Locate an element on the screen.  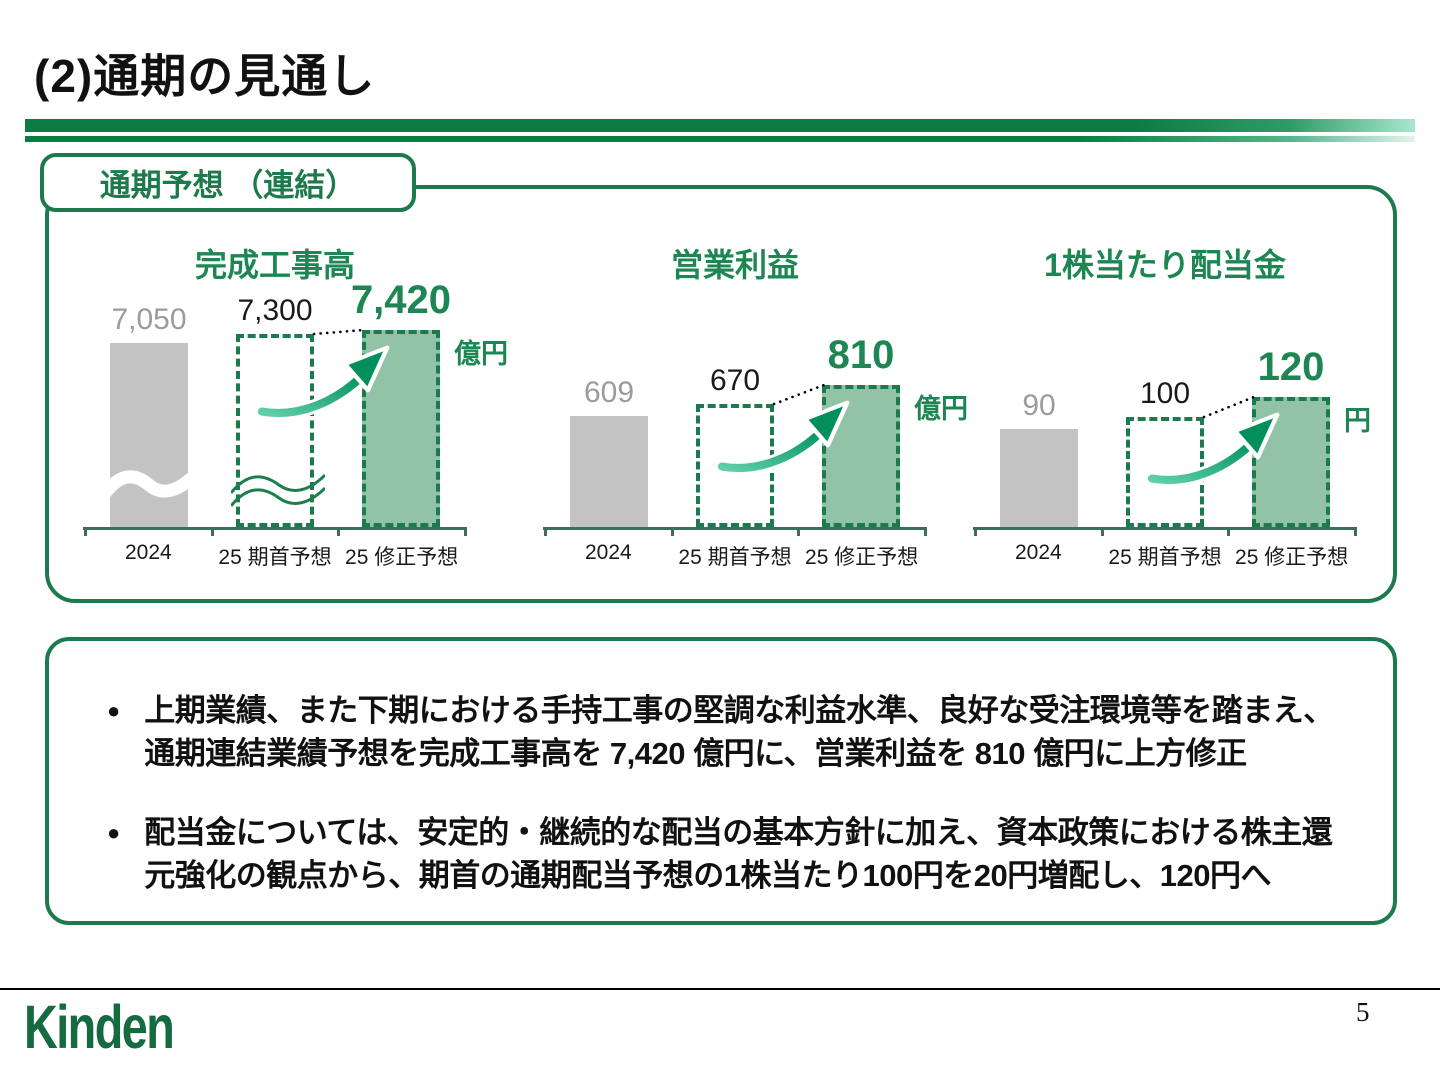
chart-operating-profit: 営業利益 609 670 810 億円 2024 25 期首予想 25 修正予想 is located at coordinates (755, 407).